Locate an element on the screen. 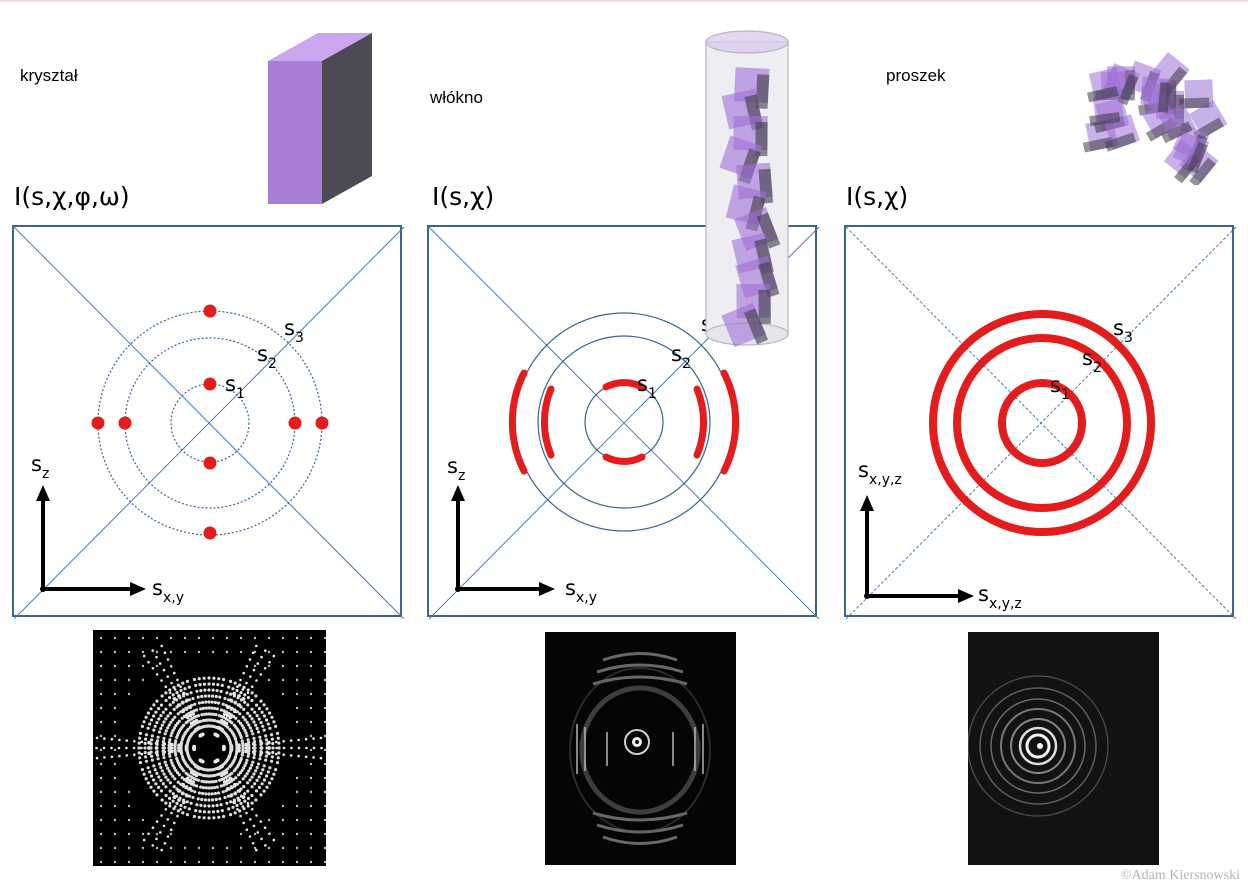 The height and width of the screenshot is (888, 1248). crystal-block-illustration is located at coordinates (320, 118).